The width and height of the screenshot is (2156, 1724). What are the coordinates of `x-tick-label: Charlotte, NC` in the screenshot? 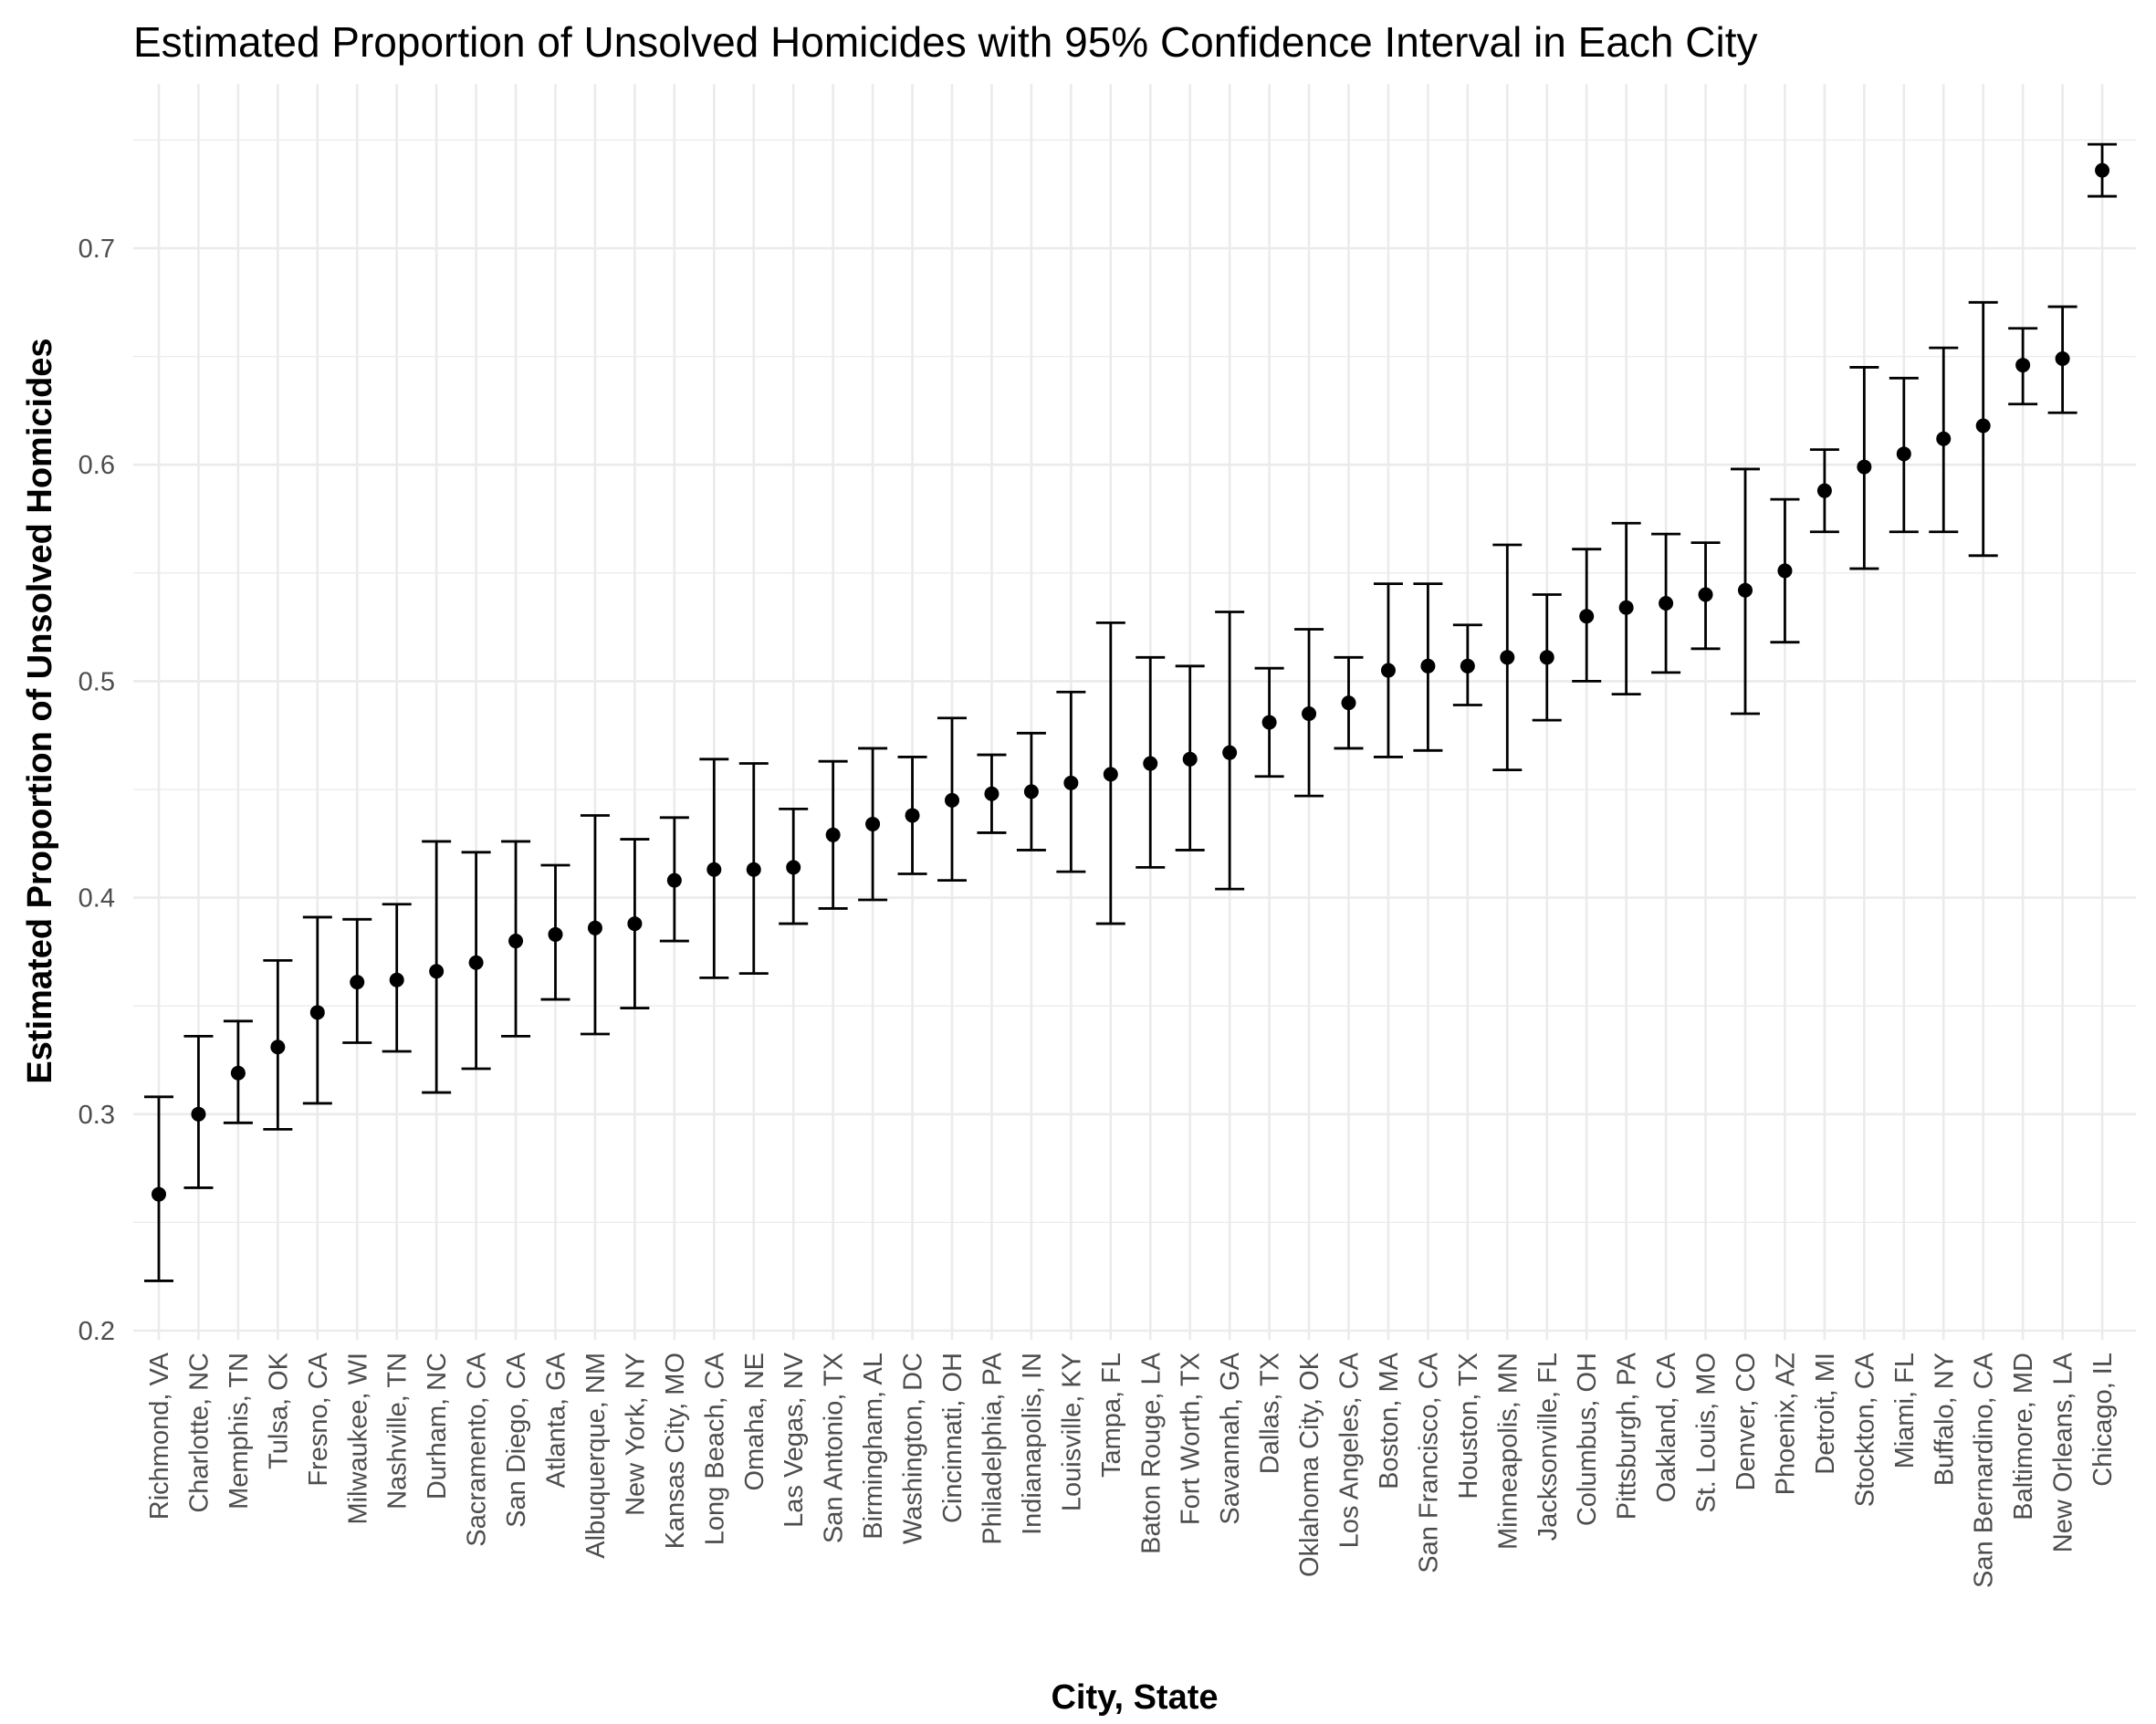 It's located at (199, 1433).